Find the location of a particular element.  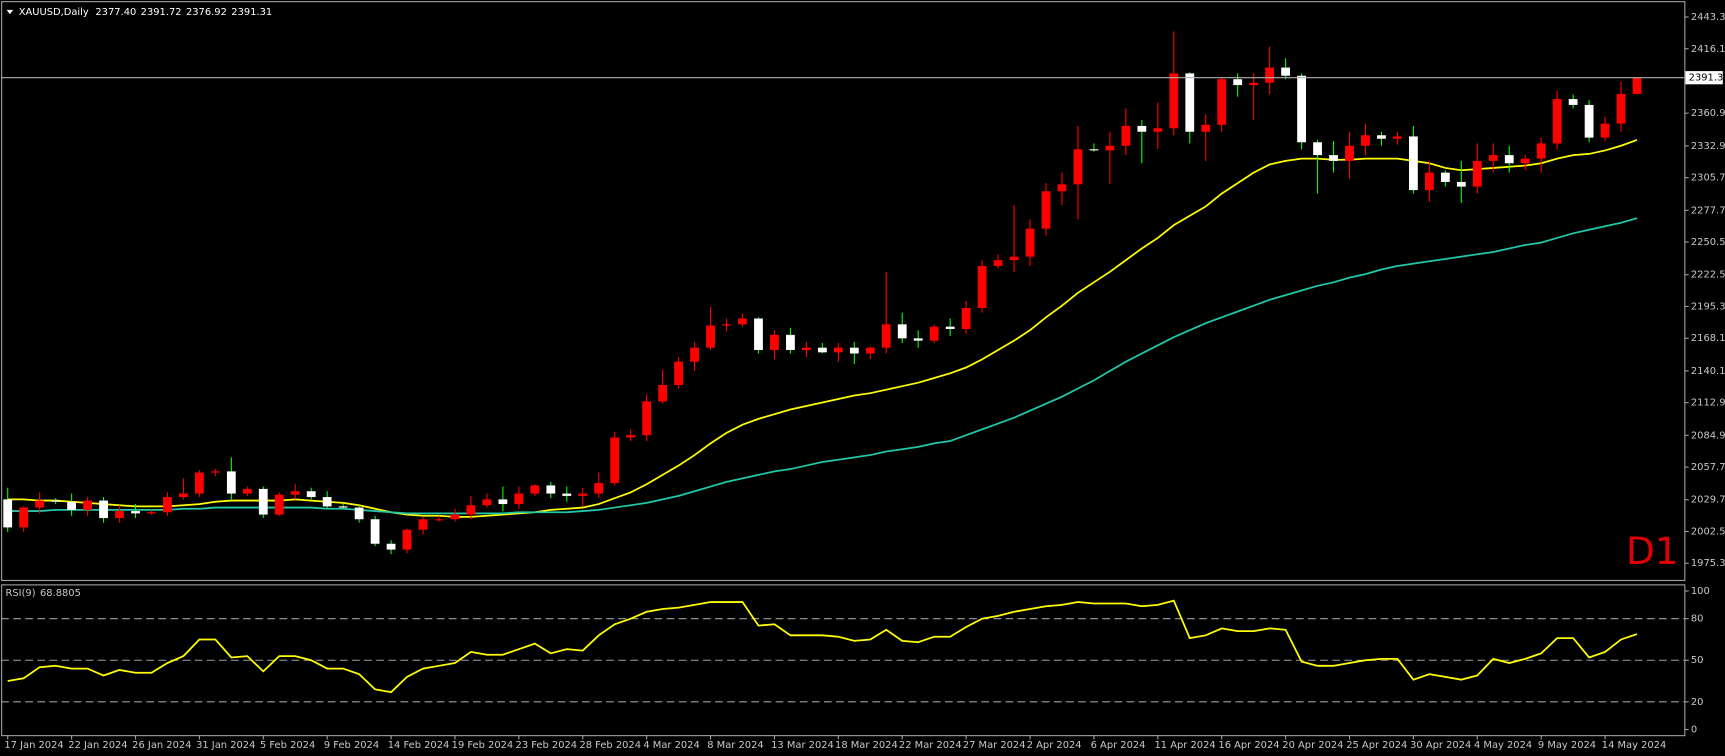

symbol: XAUUSD,Daily is located at coordinates (54, 12).